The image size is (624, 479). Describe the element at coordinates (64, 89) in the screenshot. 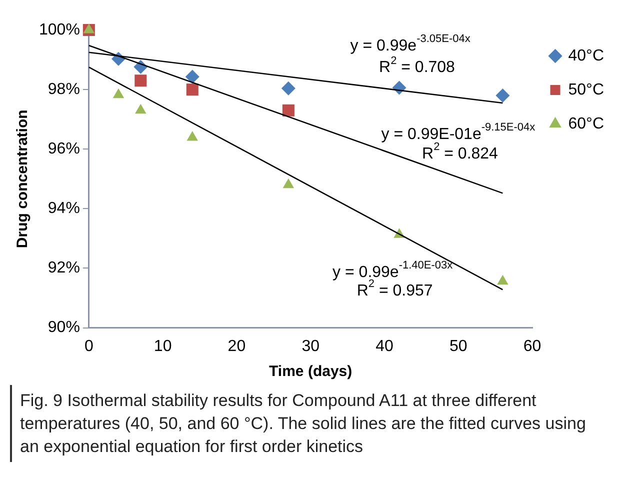

I see `y-tick-label: 98%` at that location.